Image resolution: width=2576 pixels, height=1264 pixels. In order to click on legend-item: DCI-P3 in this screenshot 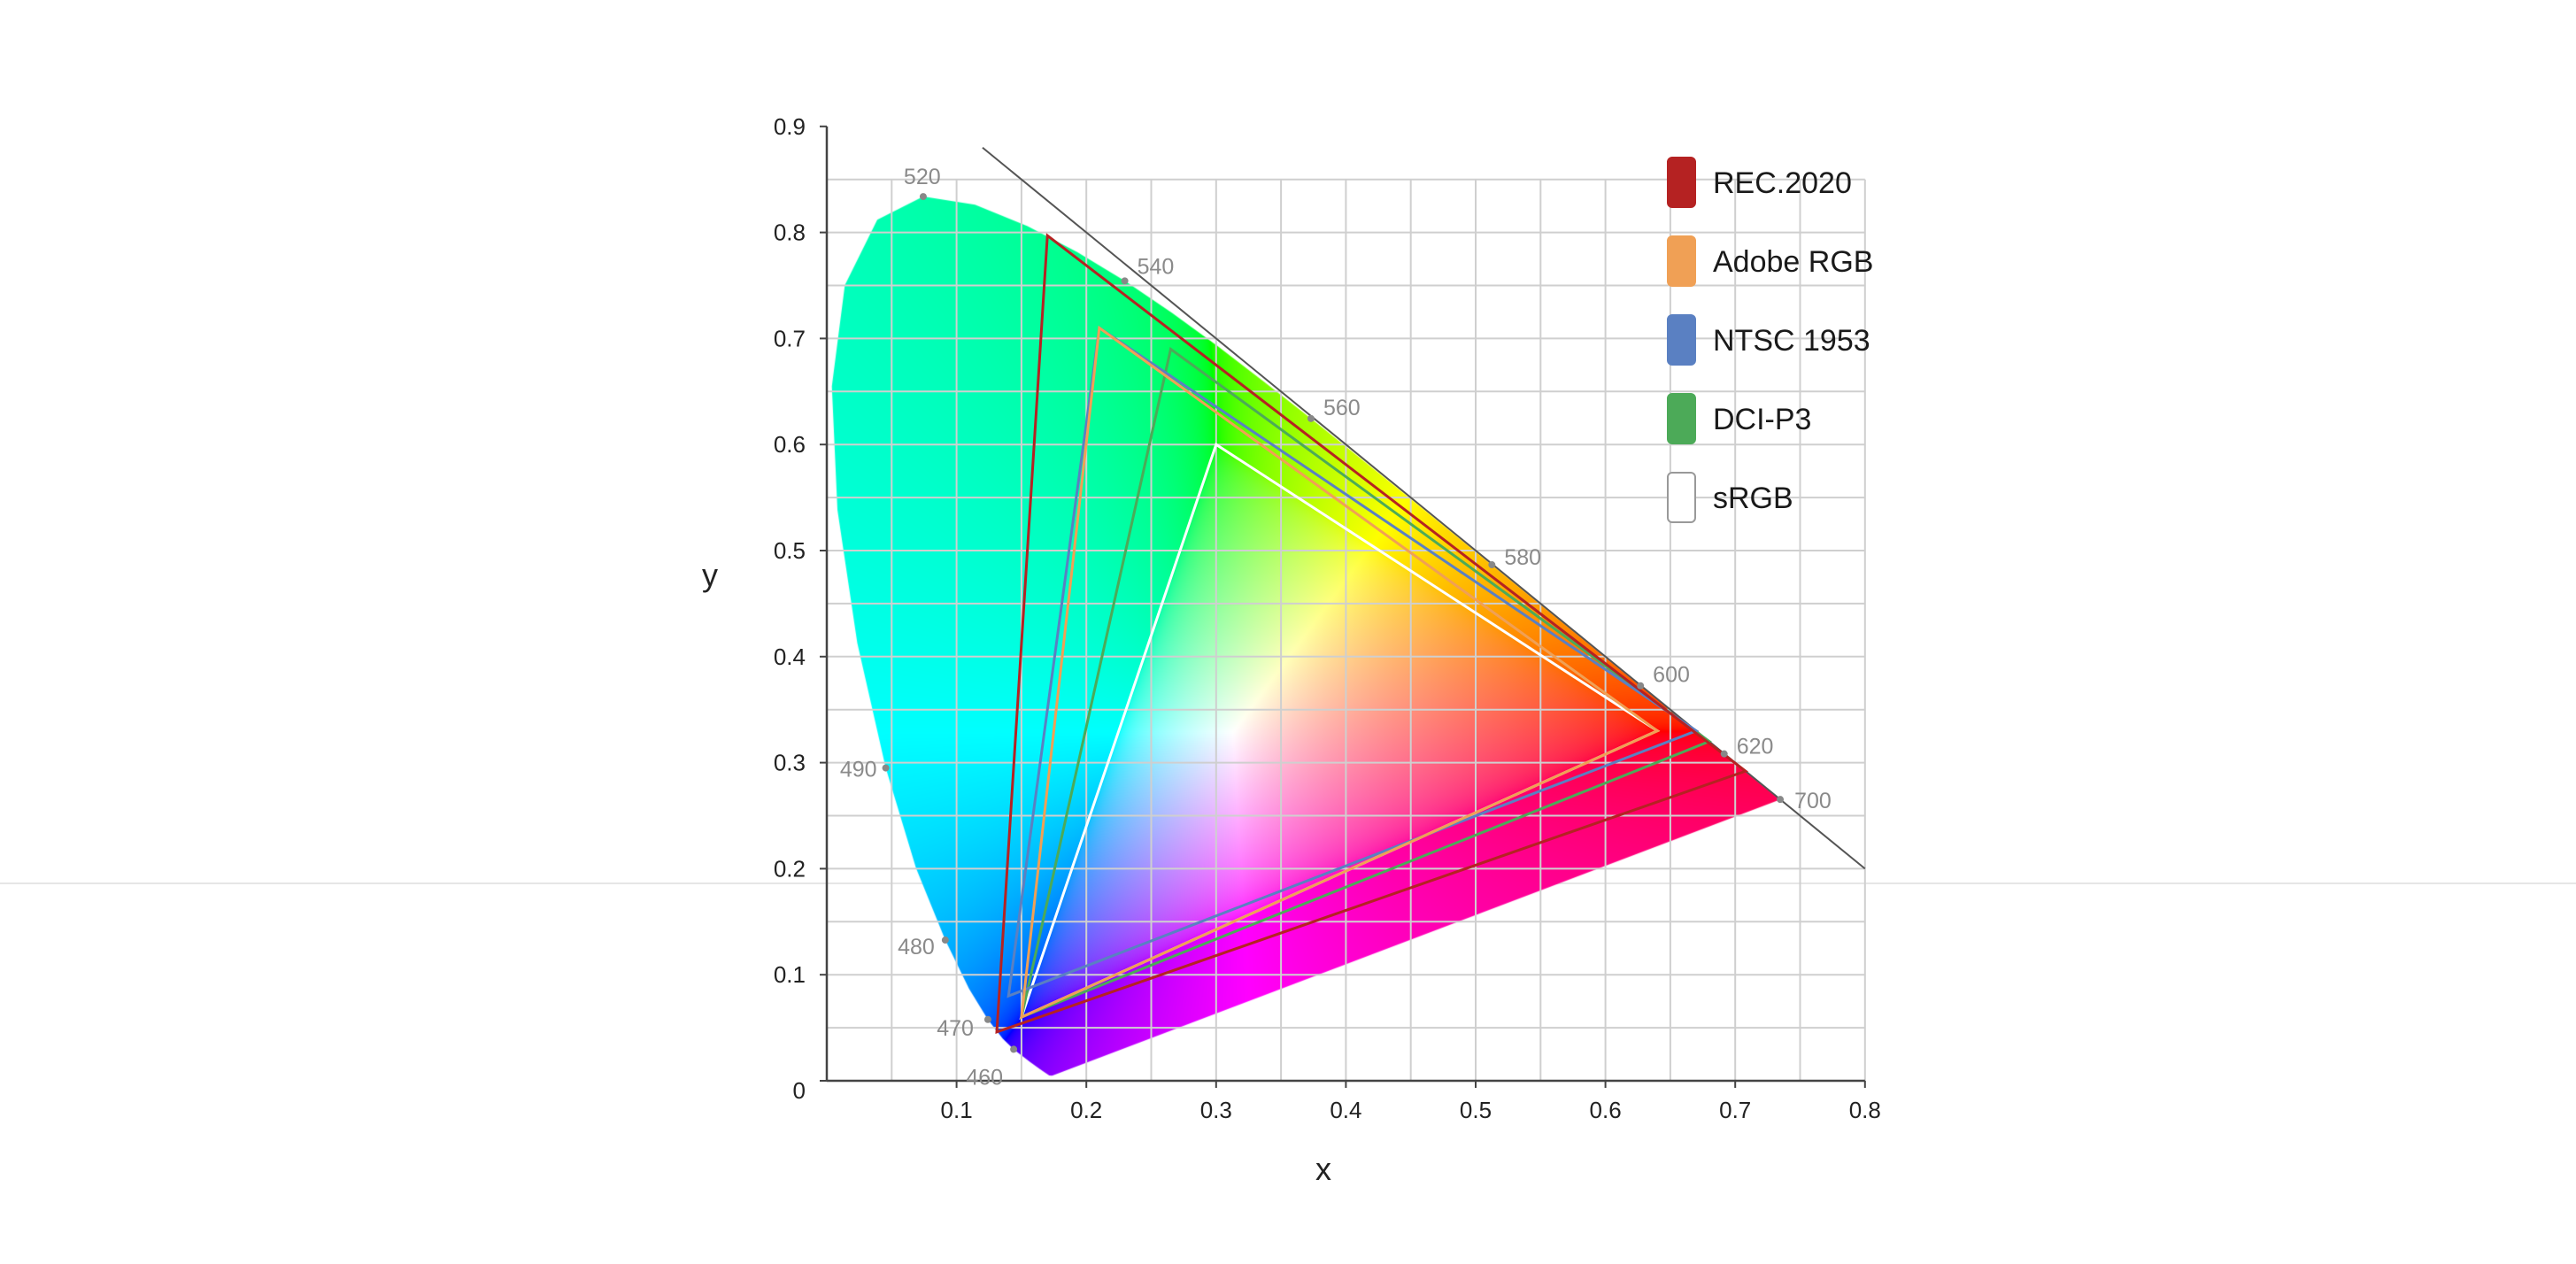, I will do `click(1739, 418)`.